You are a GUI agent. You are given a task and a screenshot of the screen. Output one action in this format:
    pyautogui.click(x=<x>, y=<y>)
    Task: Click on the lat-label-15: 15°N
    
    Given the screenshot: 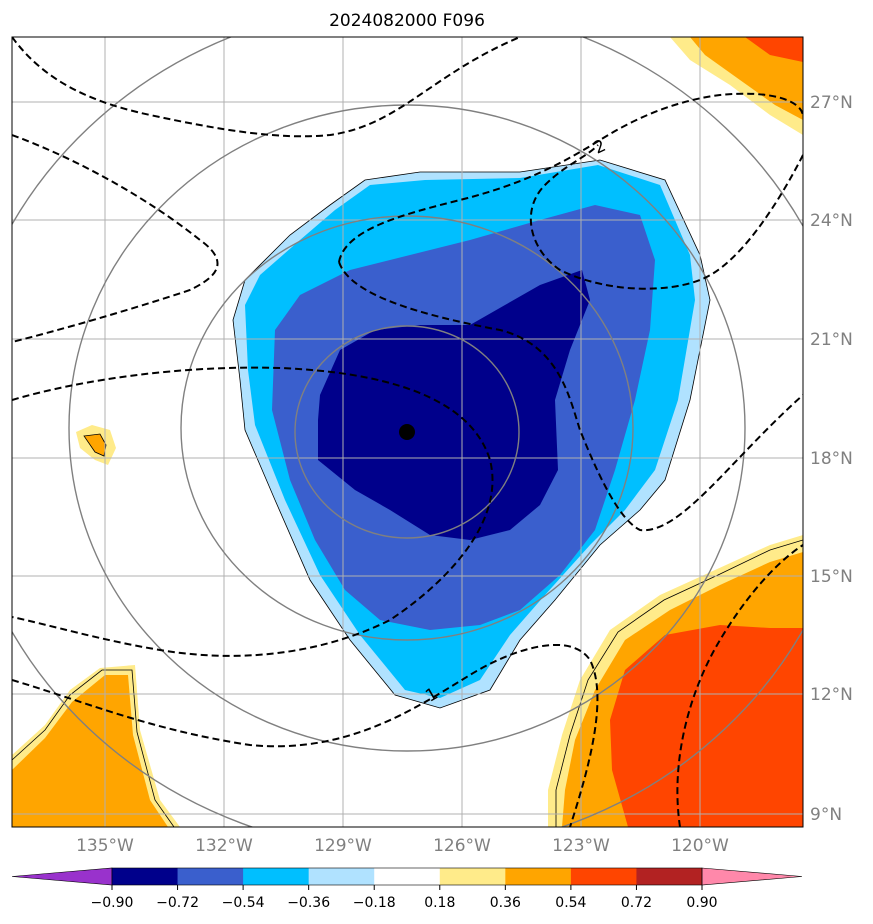 What is the action you would take?
    pyautogui.click(x=831, y=577)
    